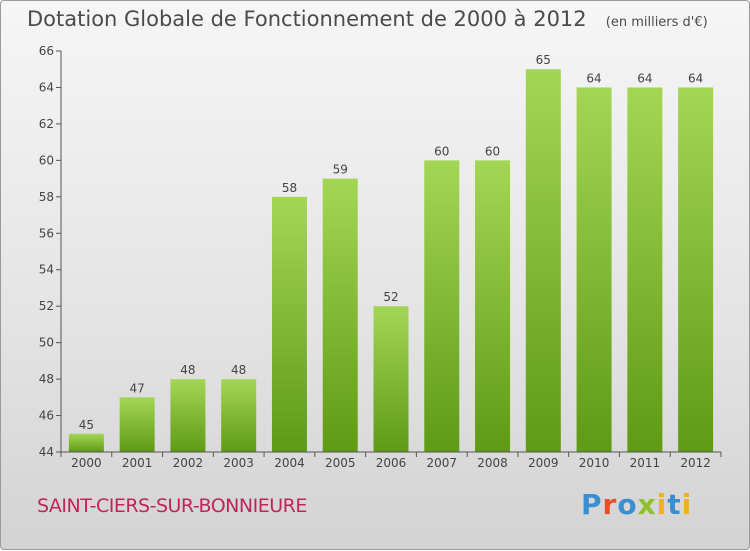 The height and width of the screenshot is (551, 750). Describe the element at coordinates (46, 343) in the screenshot. I see `y-tick-label: 50` at that location.